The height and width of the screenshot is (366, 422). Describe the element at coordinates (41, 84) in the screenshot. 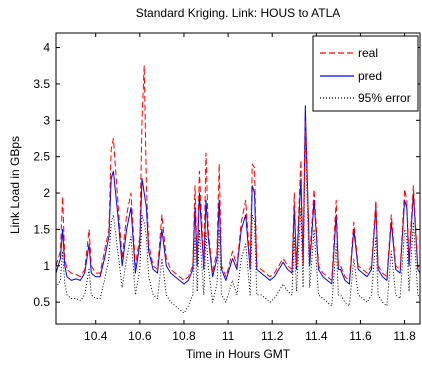

I see `y-tick-label: 3.5` at that location.